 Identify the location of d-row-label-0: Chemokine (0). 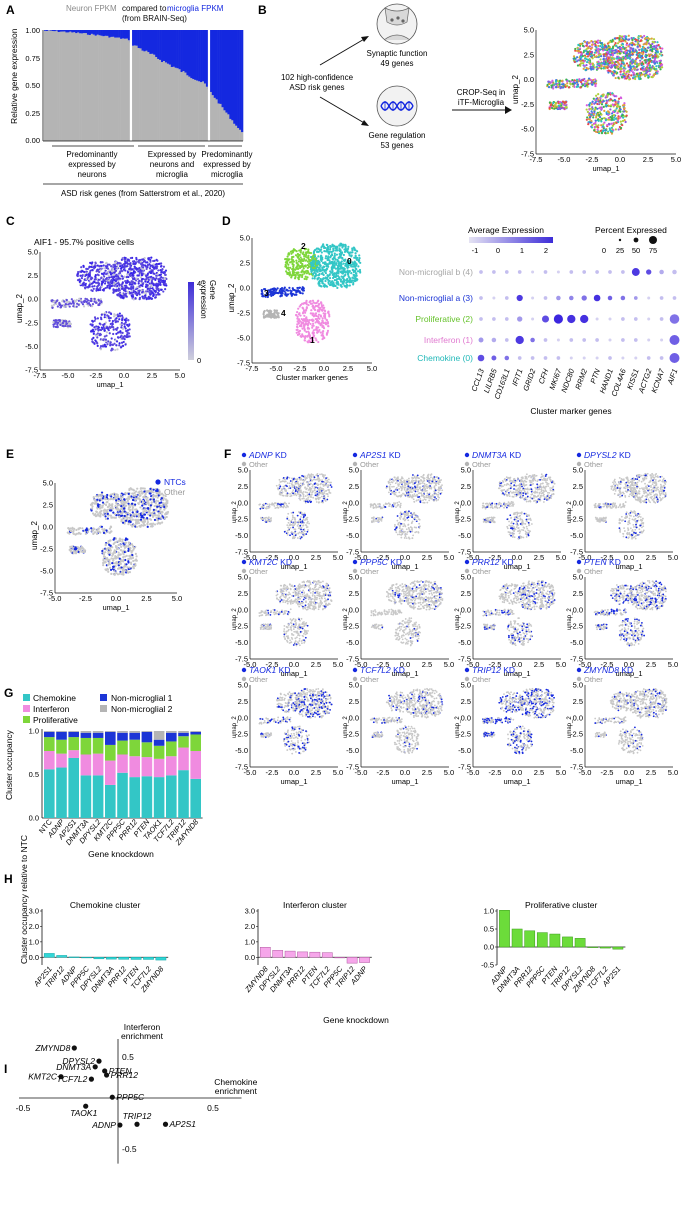
(445, 358).